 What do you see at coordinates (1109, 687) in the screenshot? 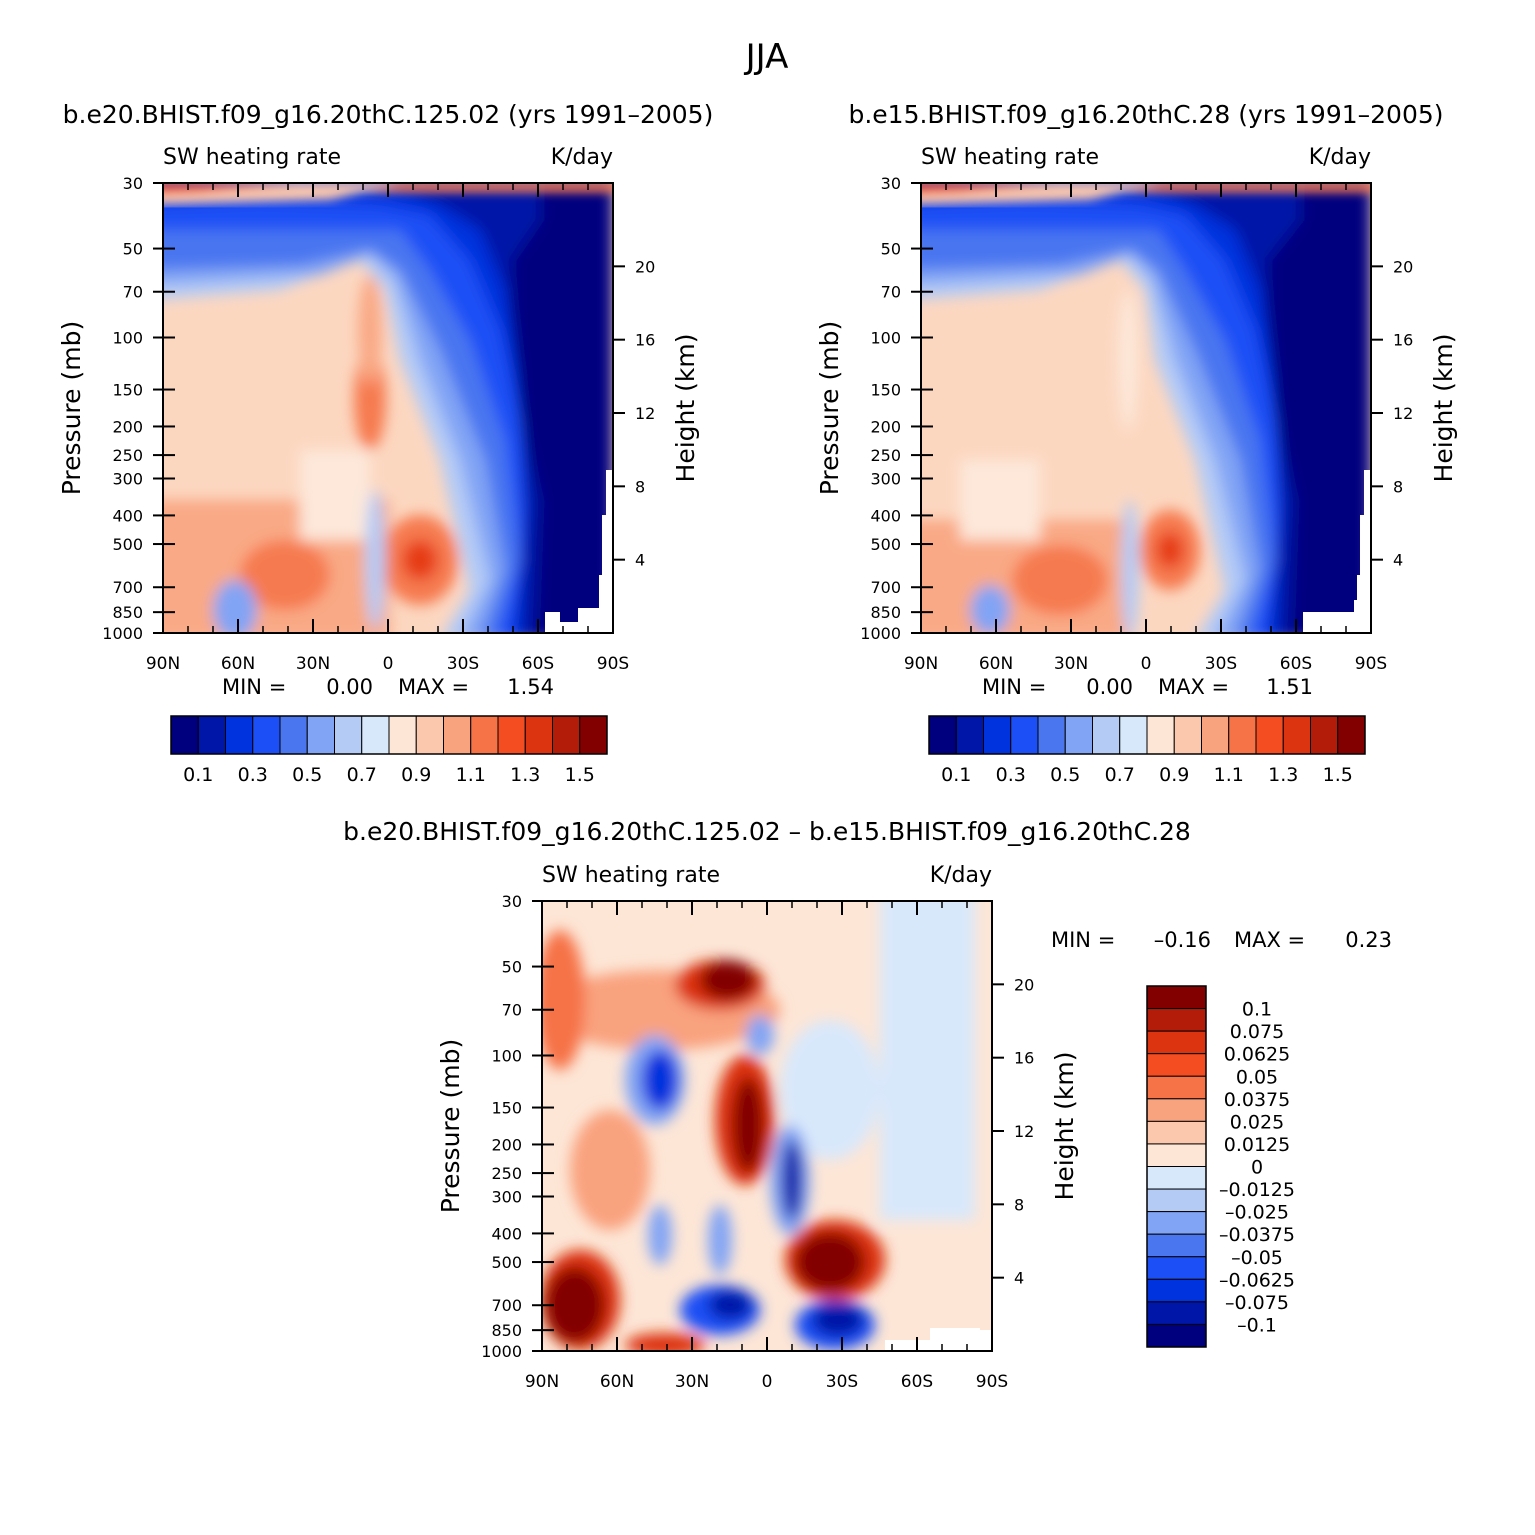
I see `panel-2-min-value: 0.00` at bounding box center [1109, 687].